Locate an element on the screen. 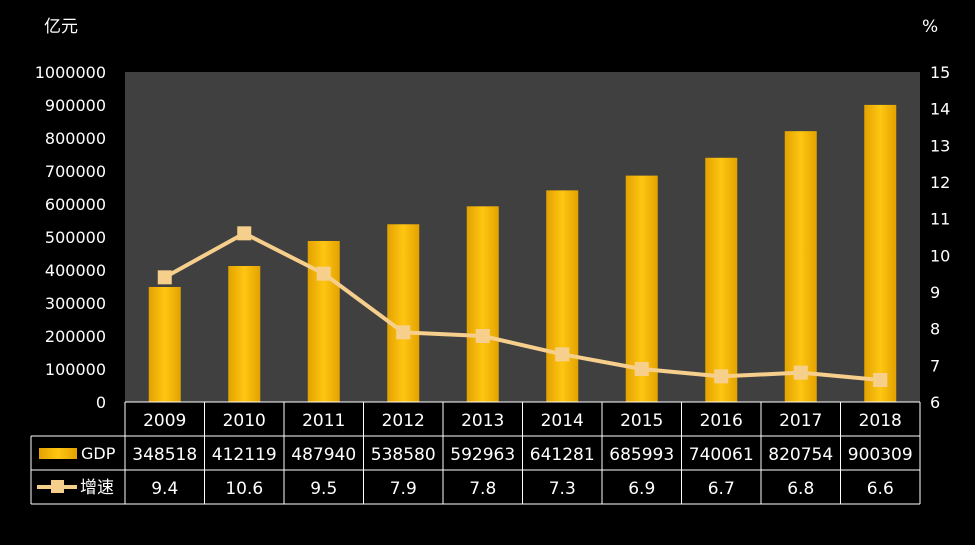 This screenshot has height=545, width=975. gdp-bar-2017 is located at coordinates (800, 266).